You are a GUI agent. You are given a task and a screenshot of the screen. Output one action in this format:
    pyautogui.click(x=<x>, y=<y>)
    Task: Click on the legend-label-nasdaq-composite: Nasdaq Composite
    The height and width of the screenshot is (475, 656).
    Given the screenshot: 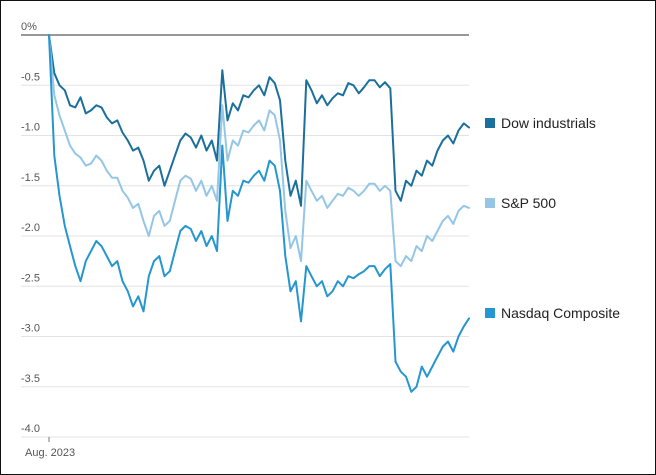 What is the action you would take?
    pyautogui.click(x=560, y=313)
    